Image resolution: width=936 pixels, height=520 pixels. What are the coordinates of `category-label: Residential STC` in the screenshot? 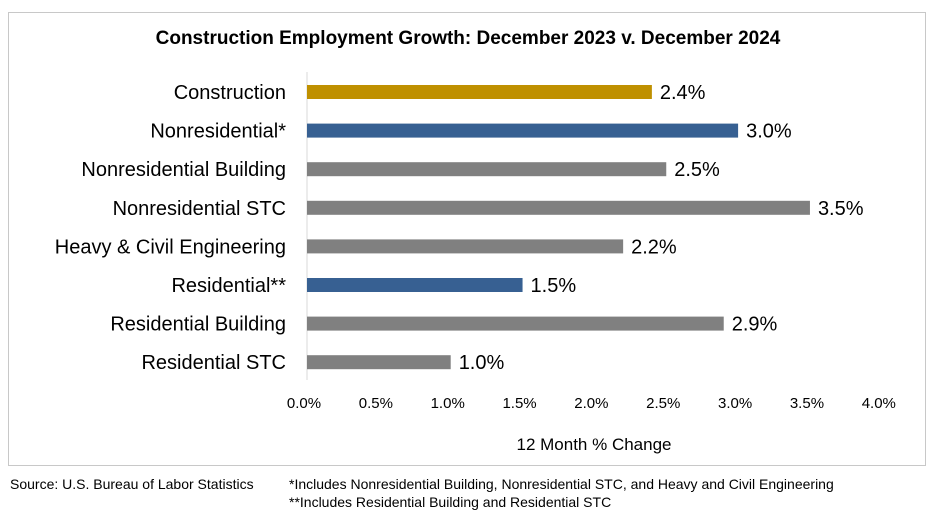 It's located at (213, 363).